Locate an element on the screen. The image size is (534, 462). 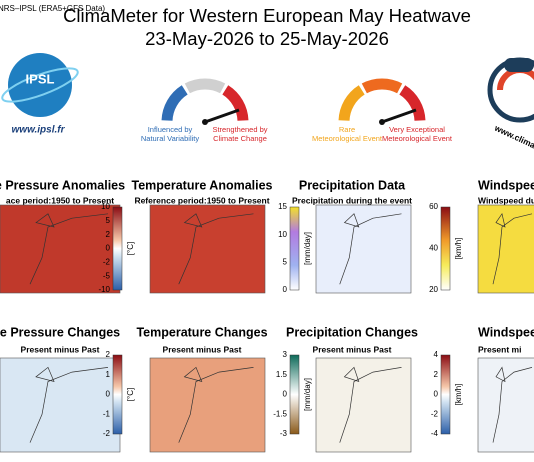
panel-title: Windspee is located at coordinates (506, 185).